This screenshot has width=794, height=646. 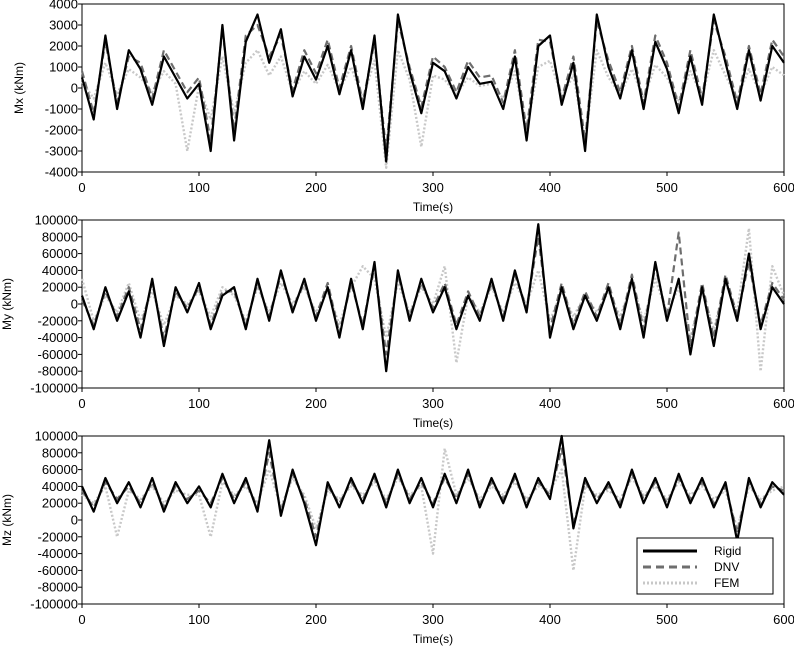 What do you see at coordinates (61, 151) in the screenshot?
I see `y-tick-label: -3000` at bounding box center [61, 151].